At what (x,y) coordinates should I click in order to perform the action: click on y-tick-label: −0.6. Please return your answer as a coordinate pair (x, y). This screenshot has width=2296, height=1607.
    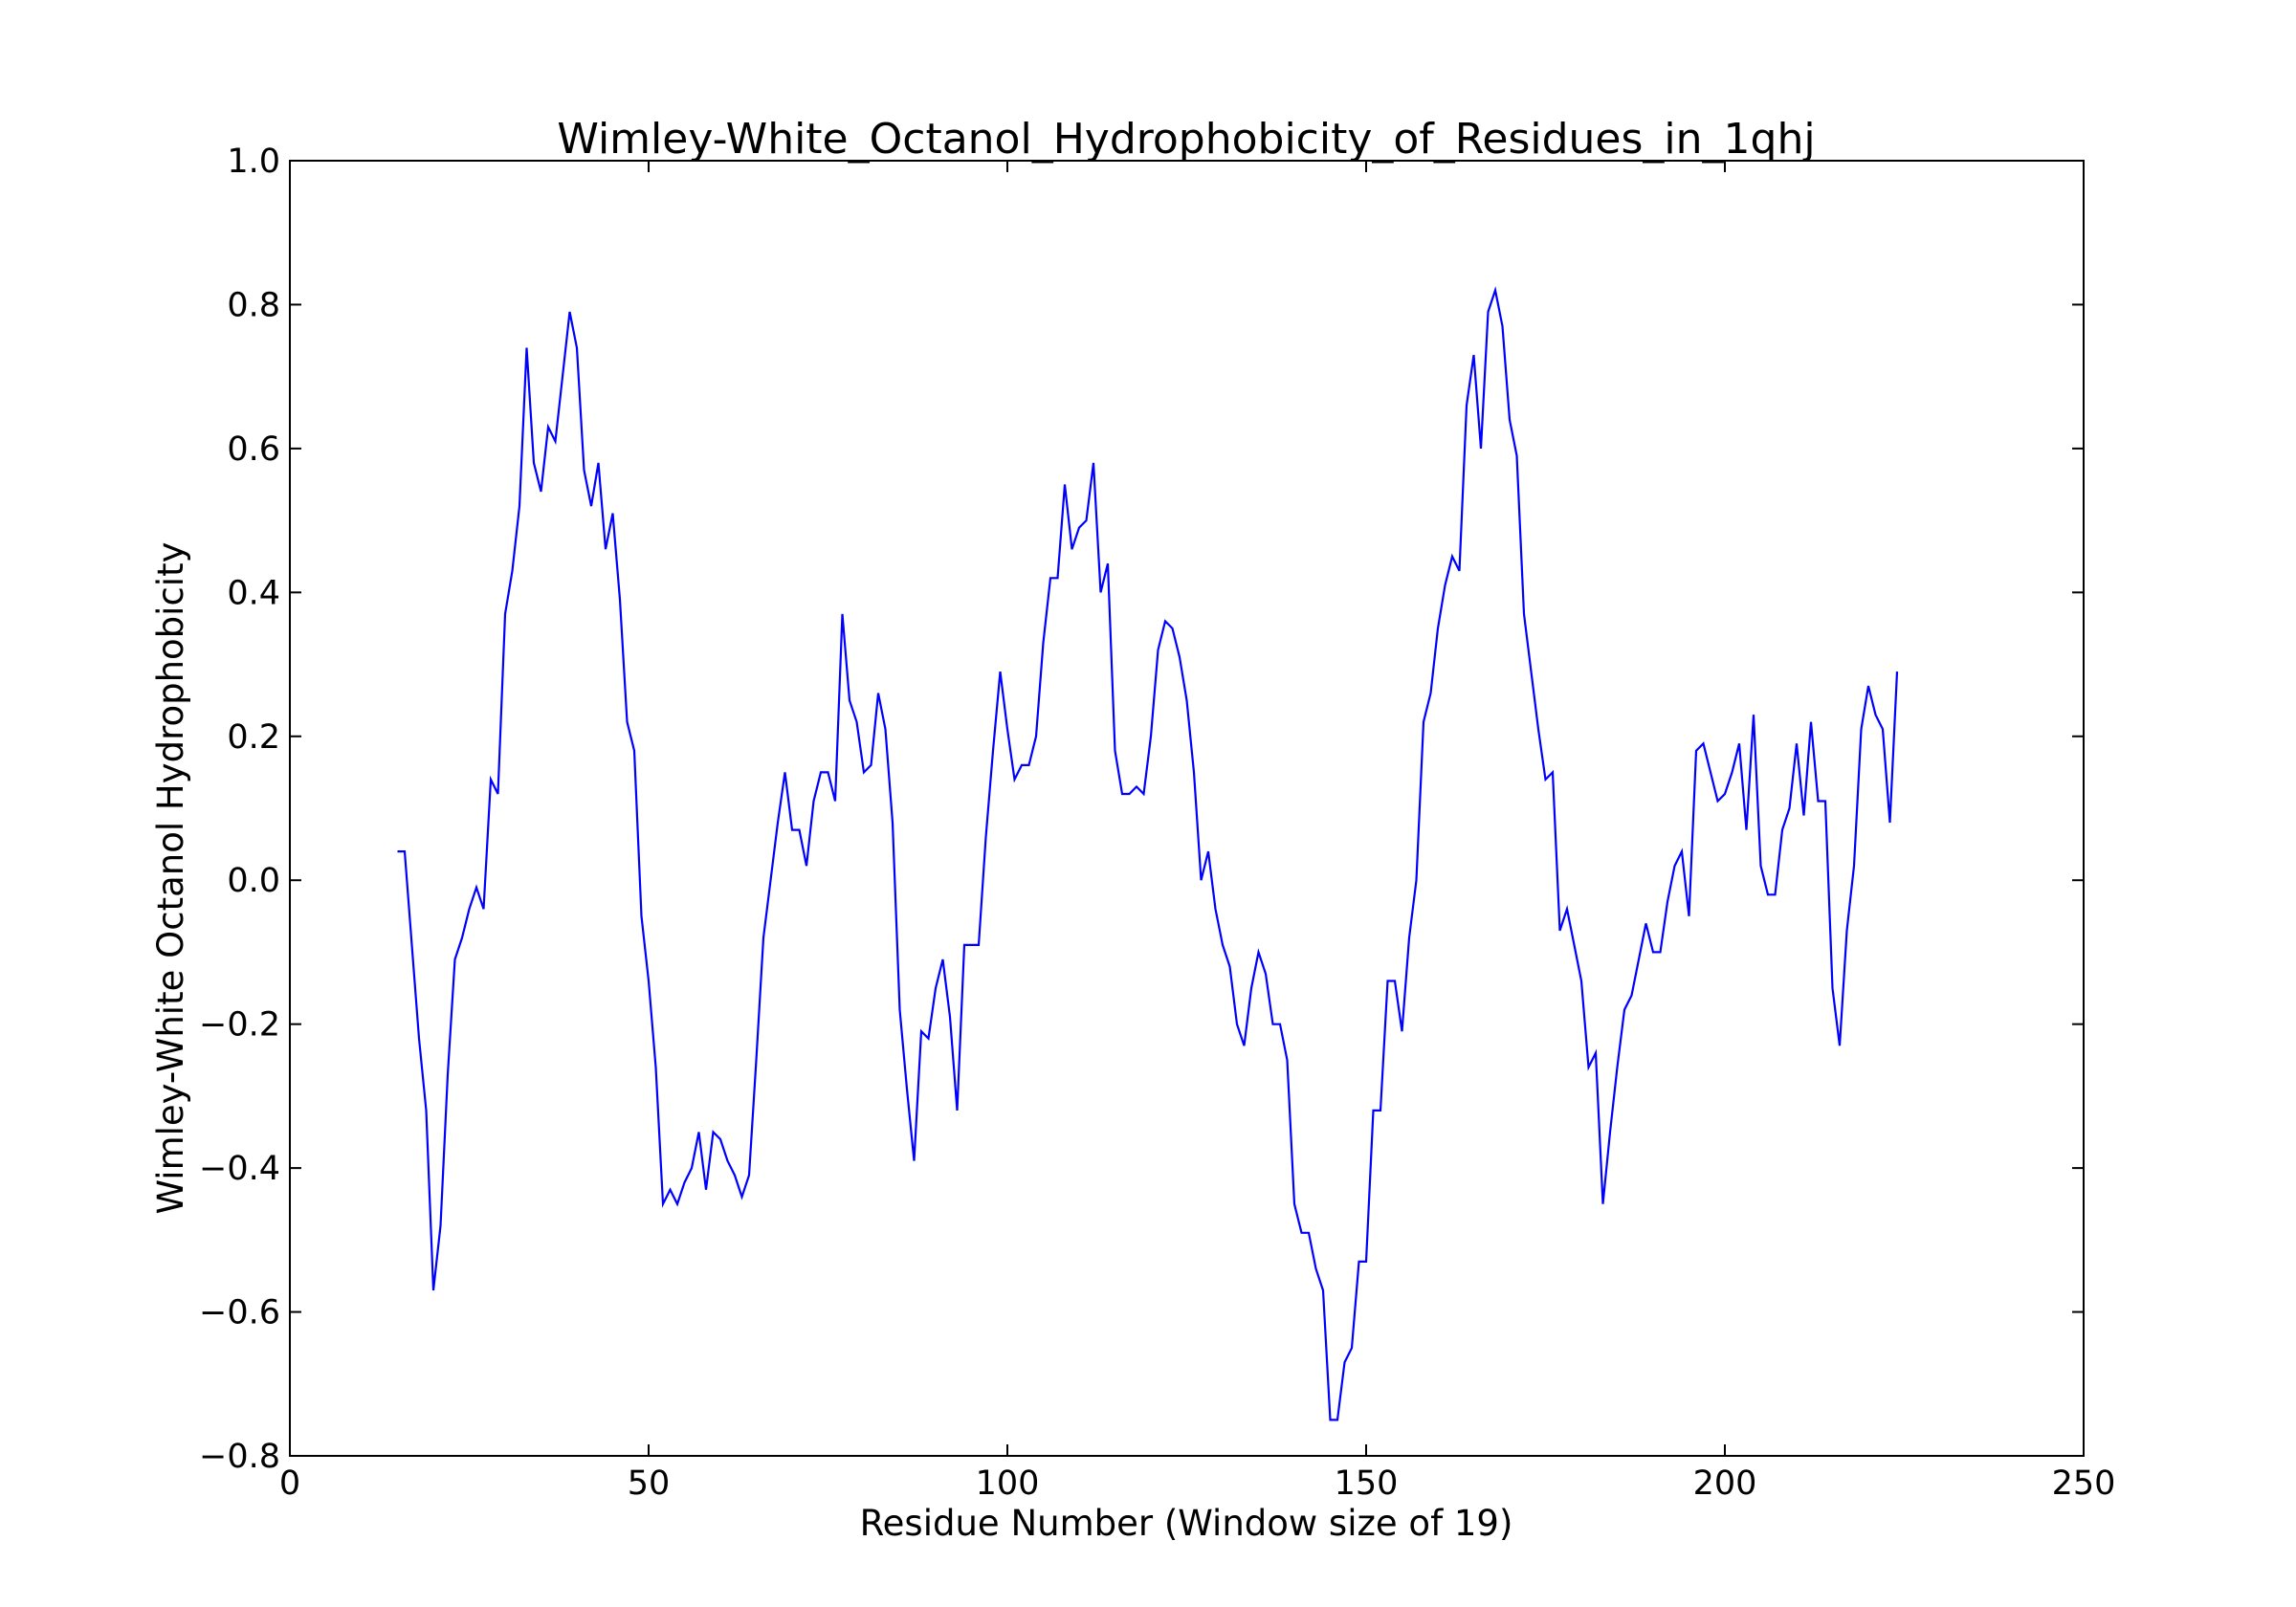
    Looking at the image, I should click on (240, 1313).